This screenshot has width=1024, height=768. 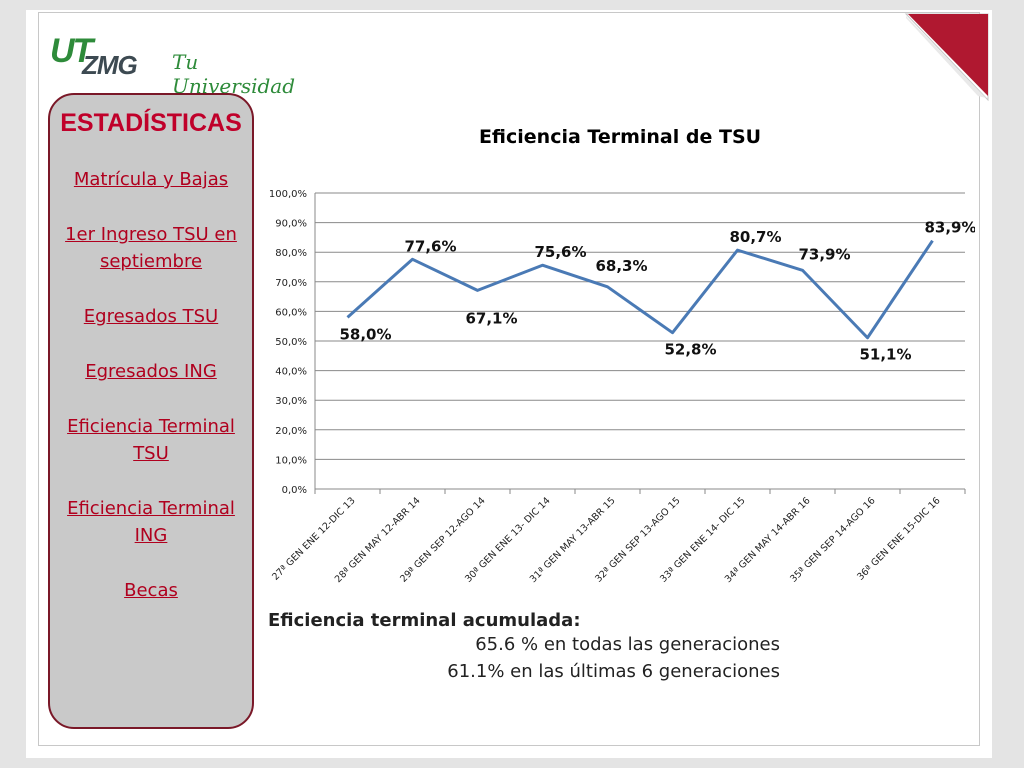 What do you see at coordinates (151, 440) in the screenshot?
I see `link-eficiencia-terminal-tsu: Eficiencia Terminal TSU` at bounding box center [151, 440].